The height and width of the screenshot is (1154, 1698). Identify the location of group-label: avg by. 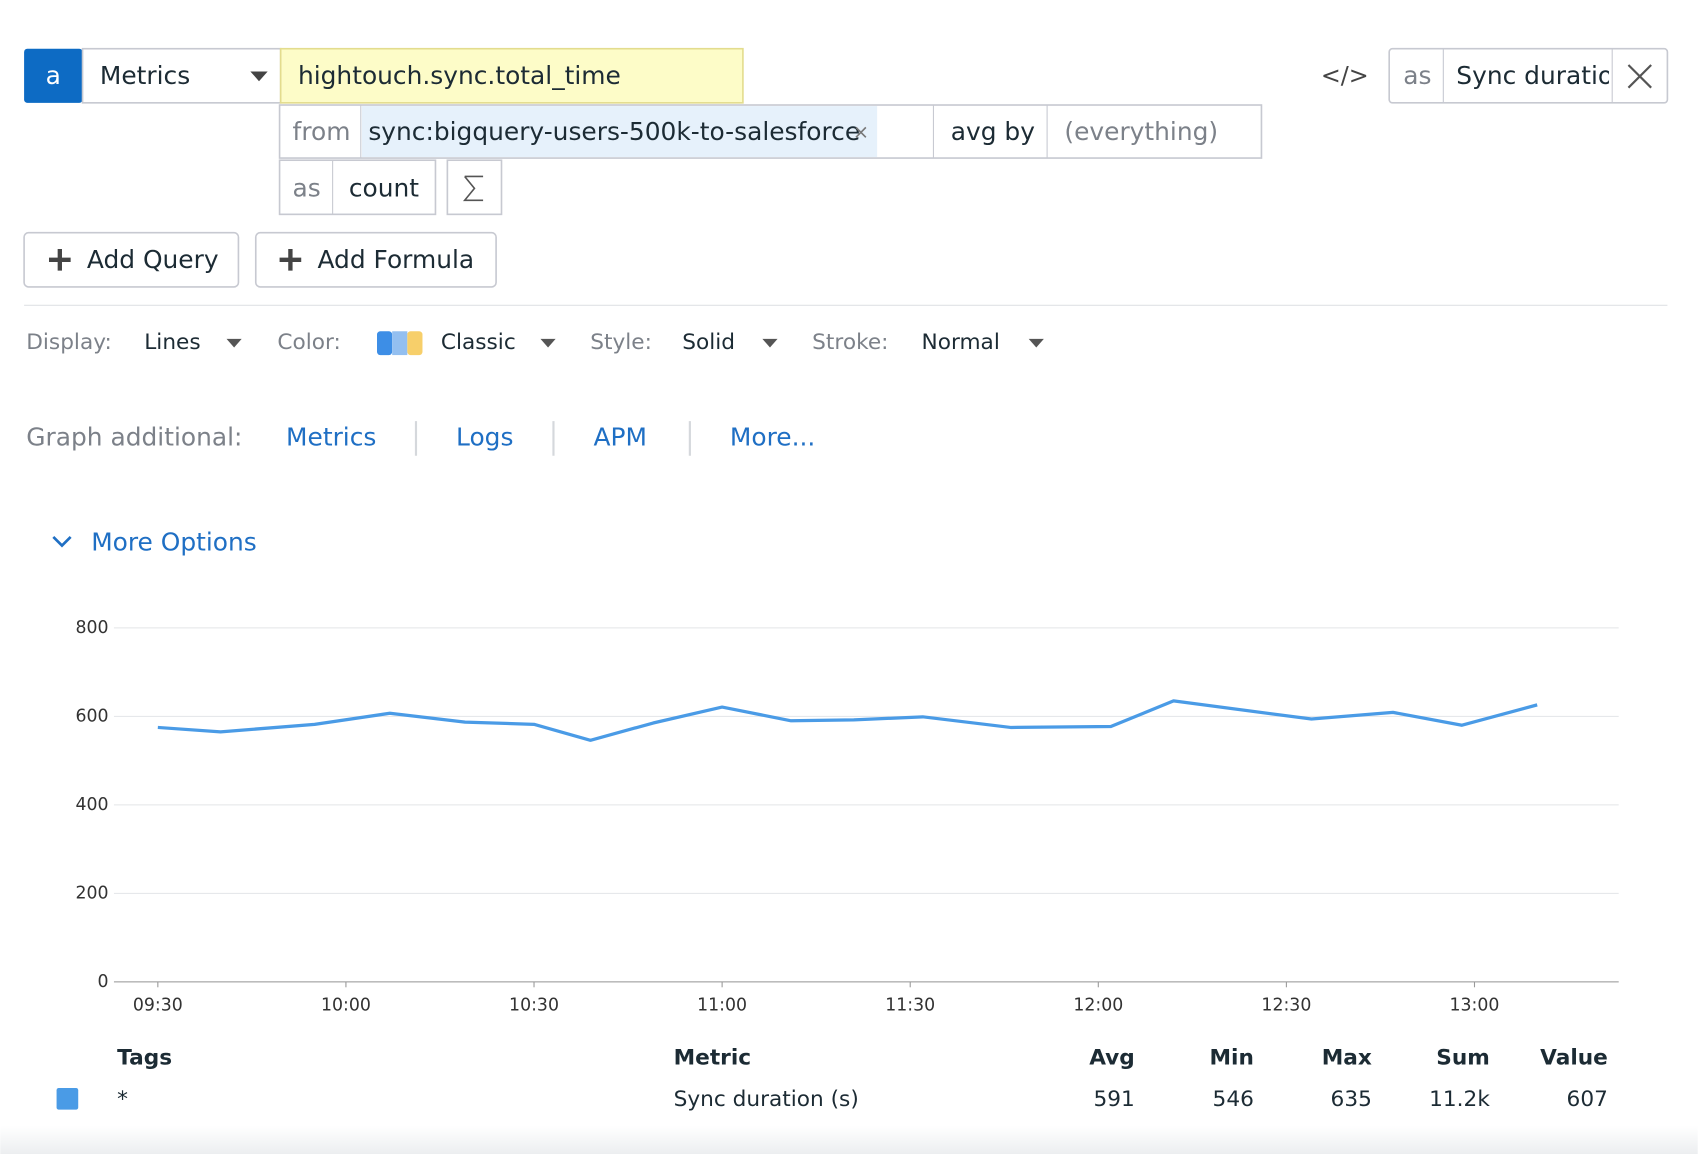
(993, 131).